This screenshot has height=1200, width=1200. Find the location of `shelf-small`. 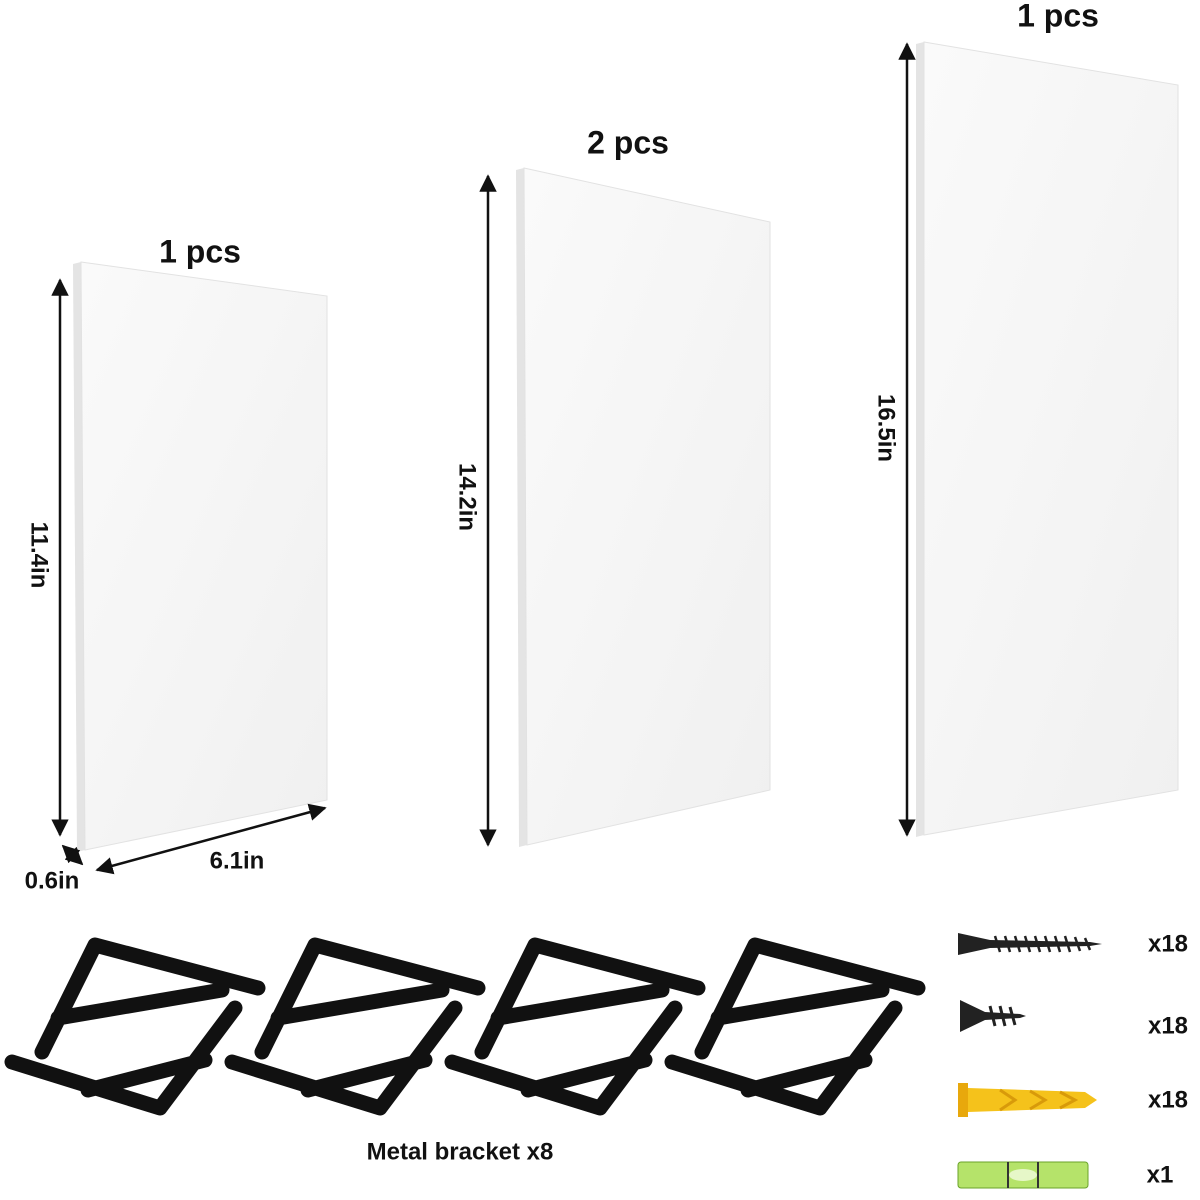

shelf-small is located at coordinates (200, 556).